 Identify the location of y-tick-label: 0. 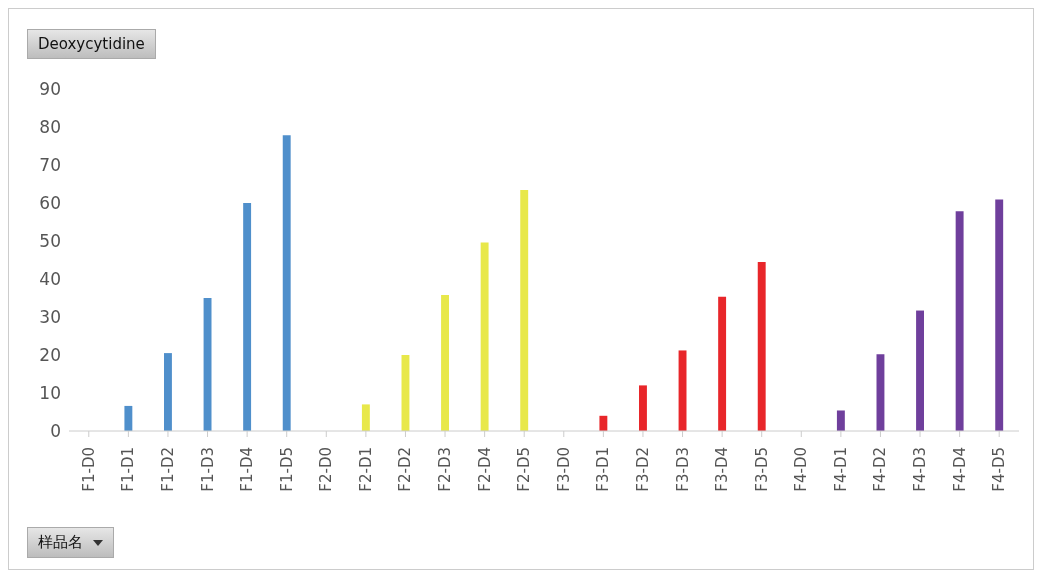
(55, 431).